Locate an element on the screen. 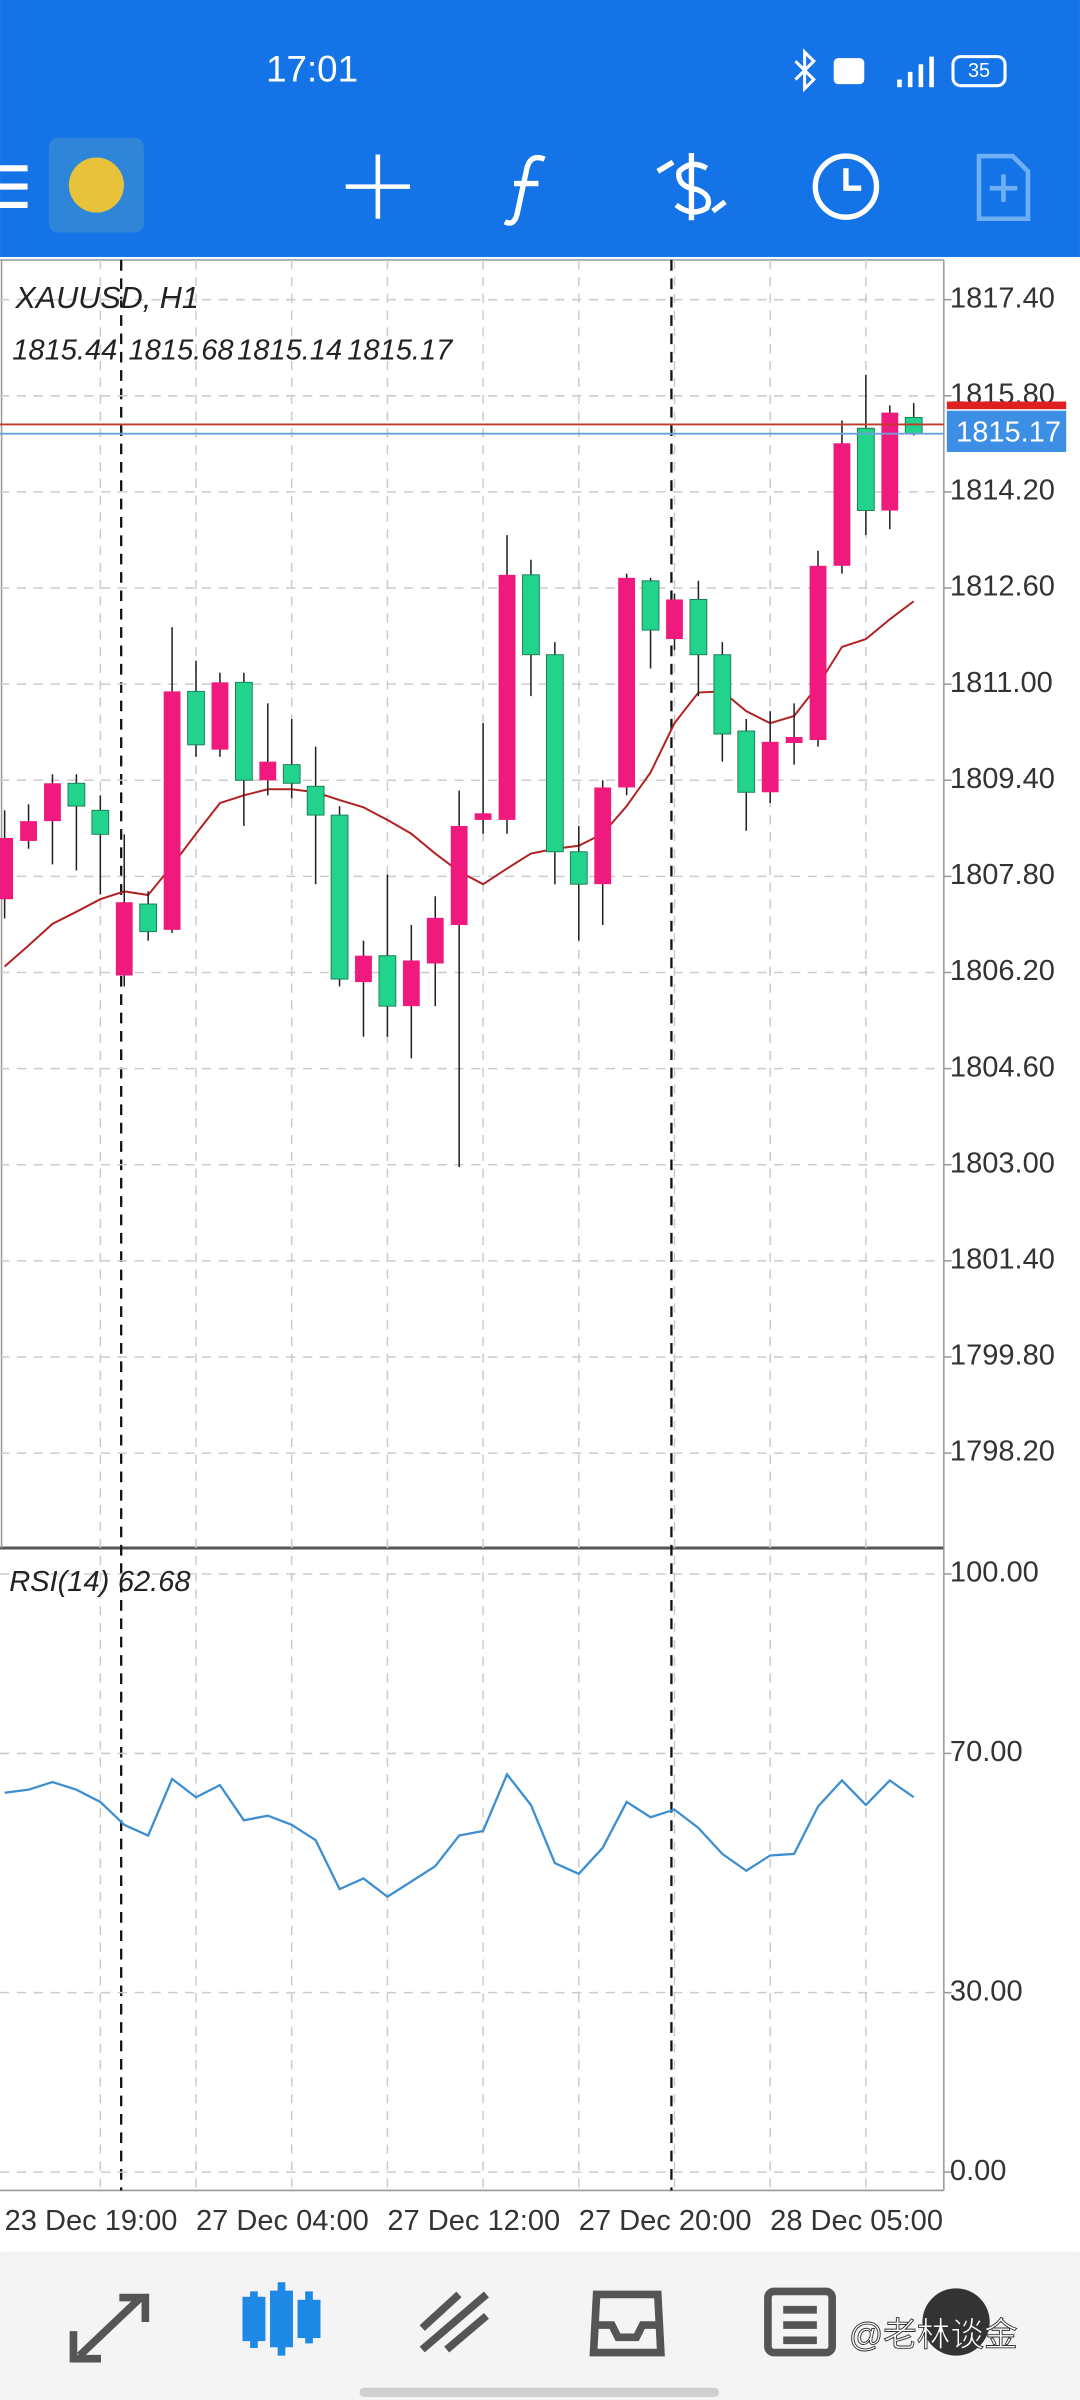 The height and width of the screenshot is (2400, 1080). y-tick-label: 1807.80 is located at coordinates (1002, 875).